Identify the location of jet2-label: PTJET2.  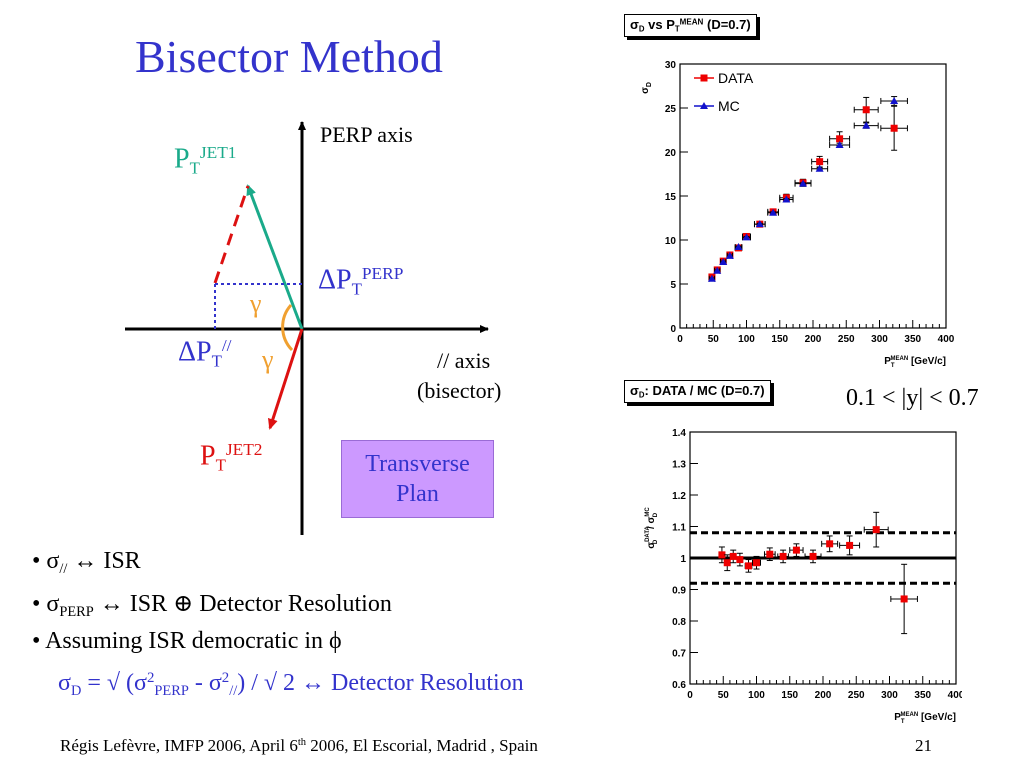
(231, 457).